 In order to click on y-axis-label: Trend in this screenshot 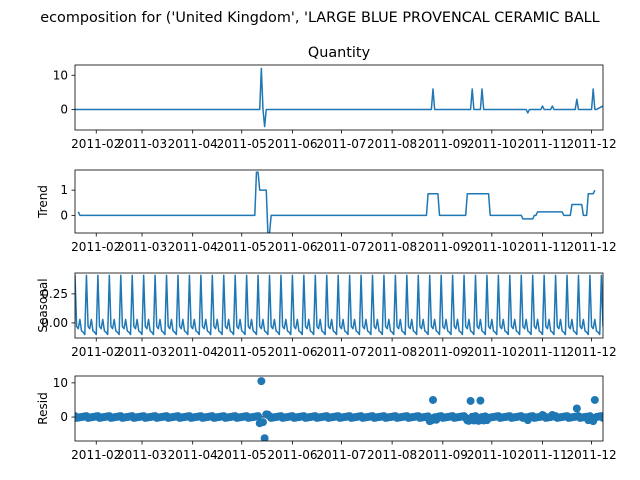, I will do `click(43, 202)`.